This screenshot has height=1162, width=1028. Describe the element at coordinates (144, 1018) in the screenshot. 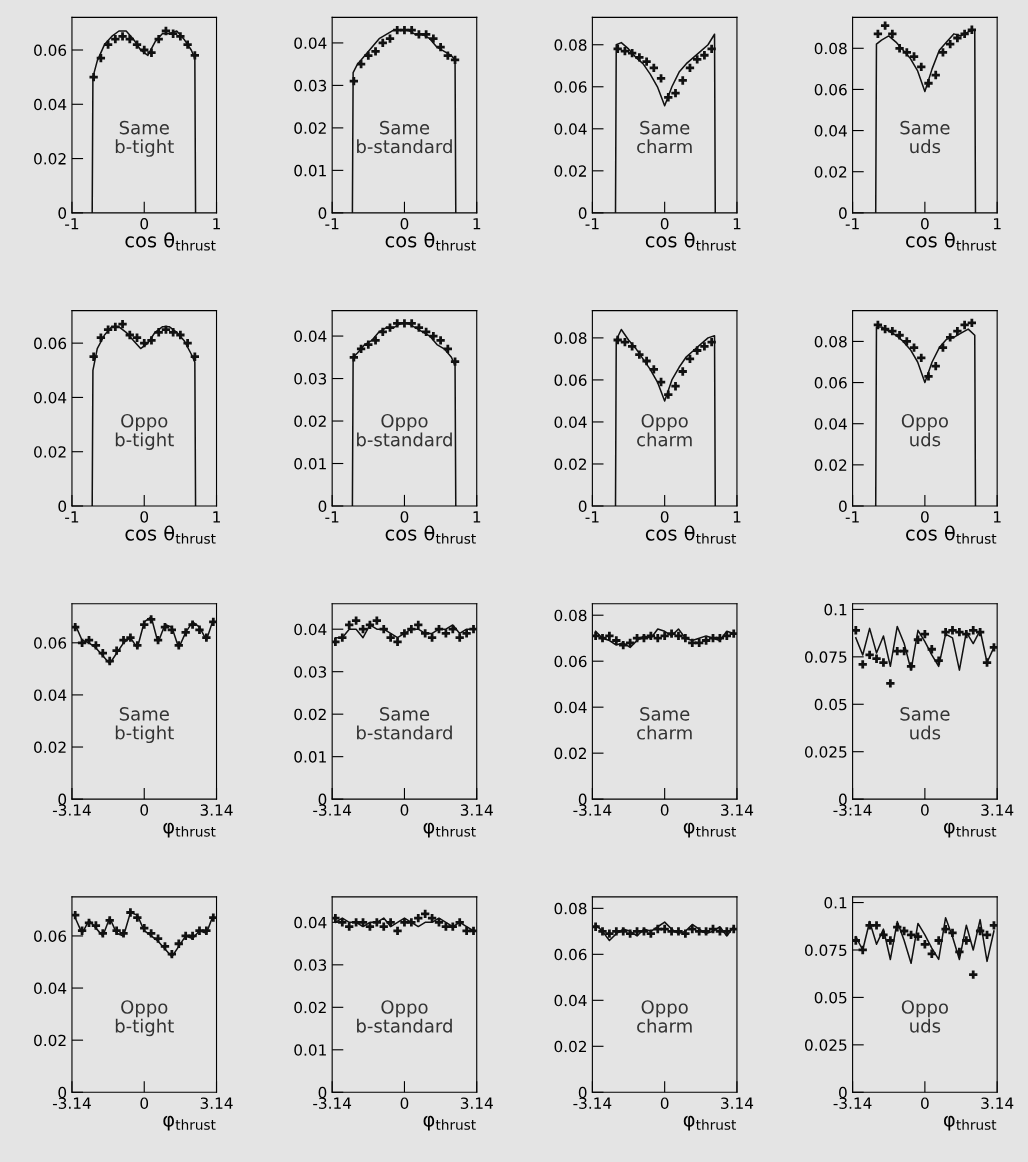

I see `annotation: Oppo b-tight` at that location.